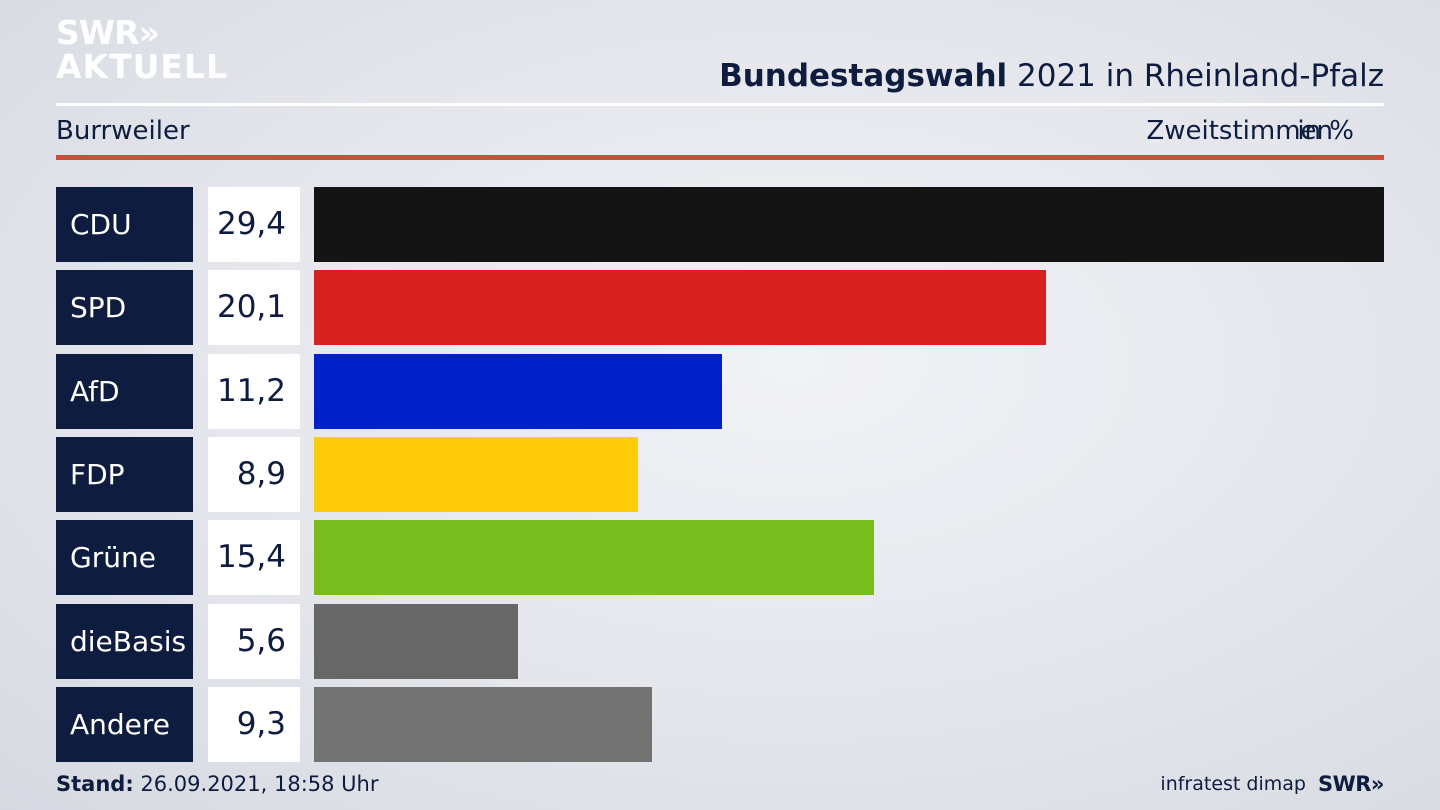 The image size is (1440, 810). What do you see at coordinates (254, 391) in the screenshot?
I see `value-label: 11,2` at bounding box center [254, 391].